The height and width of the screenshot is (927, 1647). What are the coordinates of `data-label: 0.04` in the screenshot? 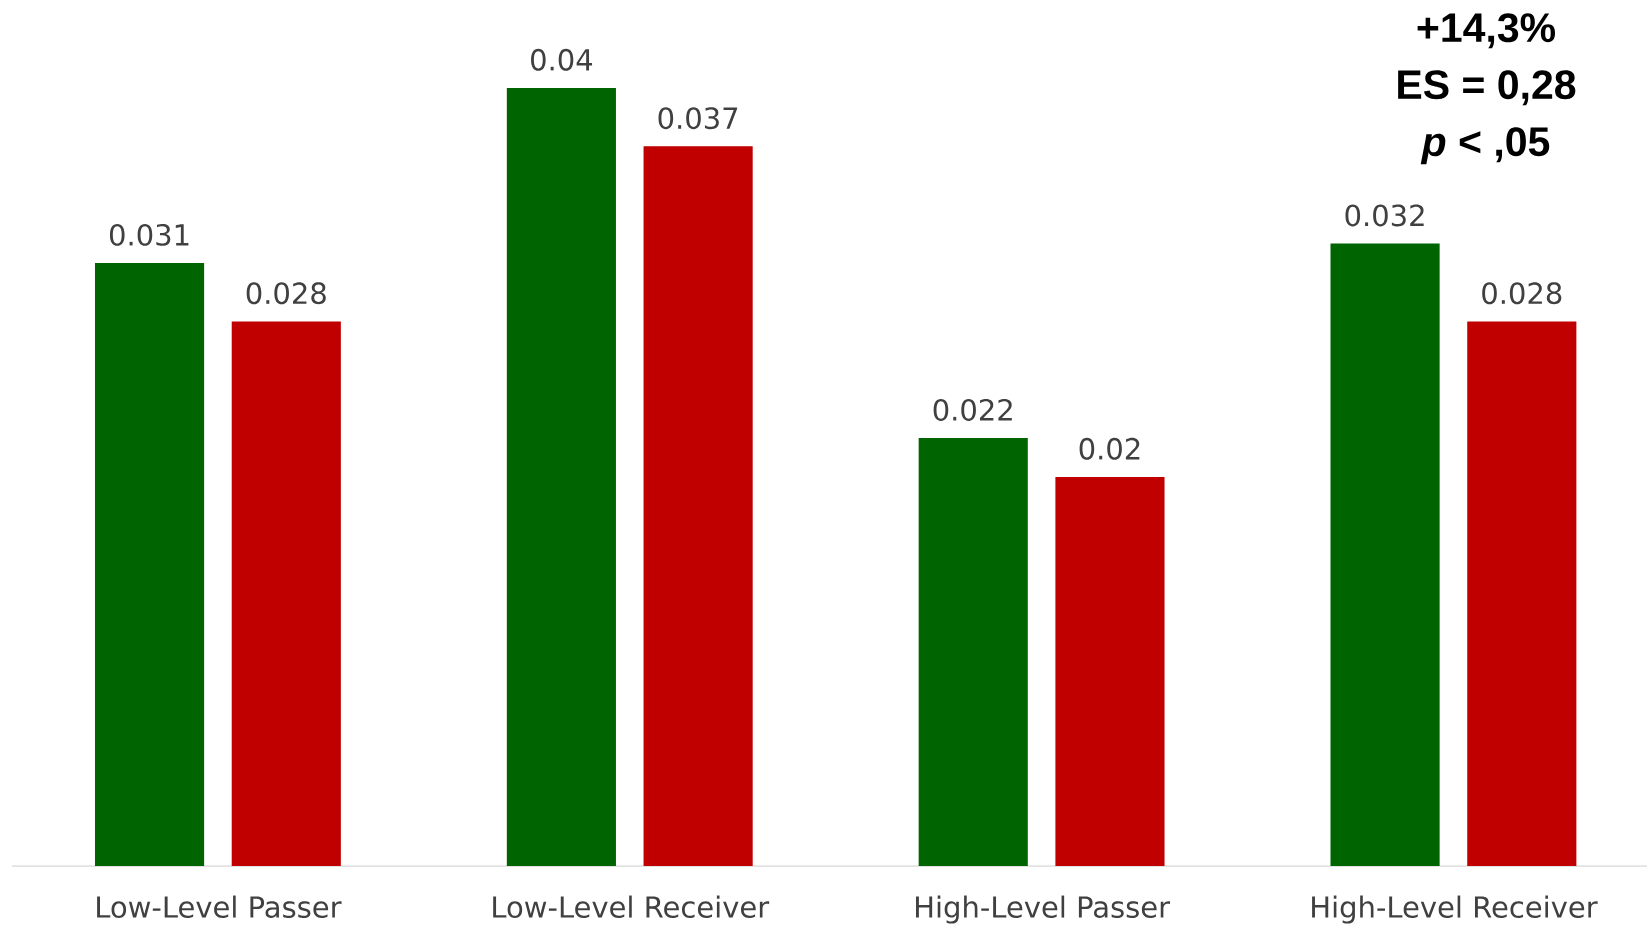 It's located at (562, 59).